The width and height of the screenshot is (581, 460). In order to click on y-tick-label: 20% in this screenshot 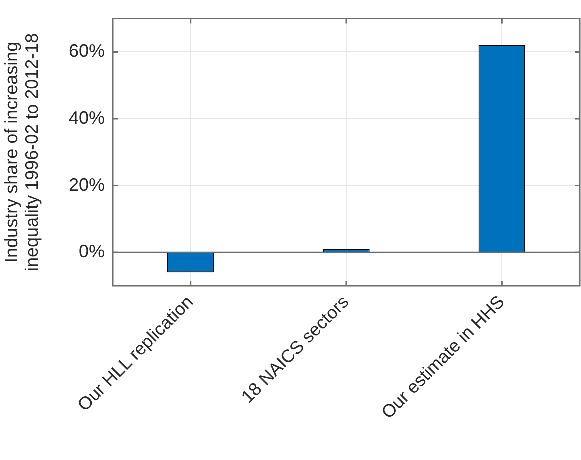, I will do `click(86, 184)`.